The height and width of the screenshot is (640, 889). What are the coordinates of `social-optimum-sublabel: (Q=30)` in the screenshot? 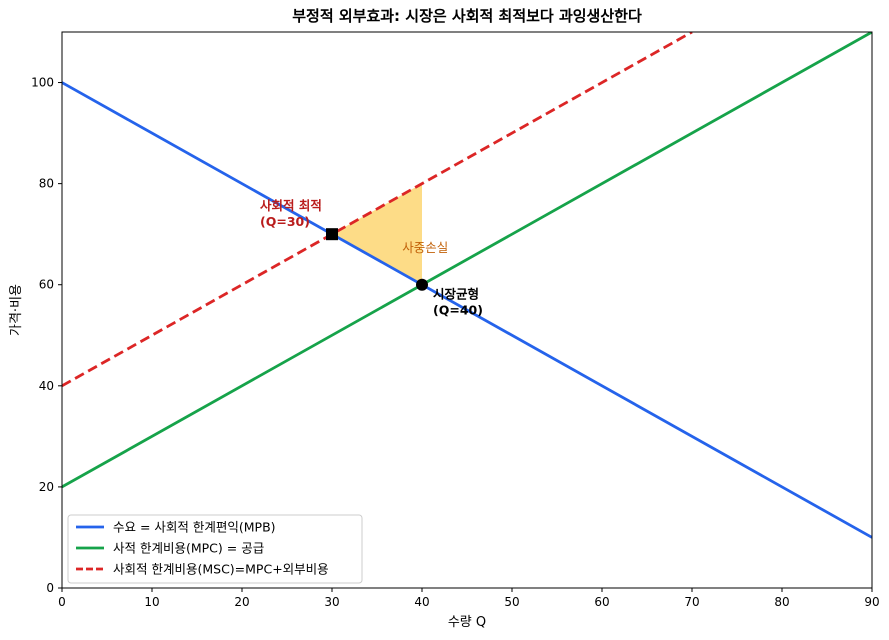 It's located at (285, 221).